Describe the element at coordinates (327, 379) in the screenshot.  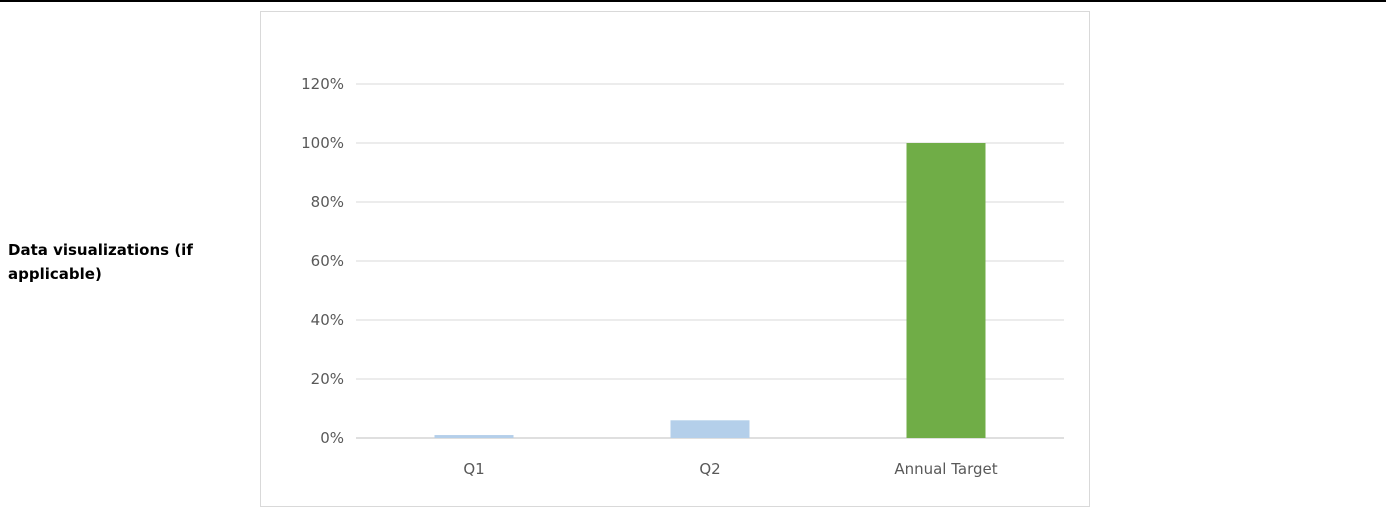
I see `y-tick-label: 20%` at that location.